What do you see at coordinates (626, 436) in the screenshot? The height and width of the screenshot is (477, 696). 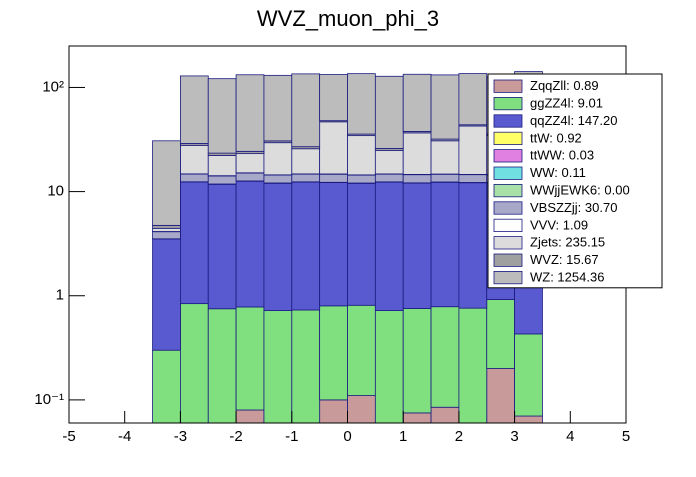 I see `x-tick-label: 5` at bounding box center [626, 436].